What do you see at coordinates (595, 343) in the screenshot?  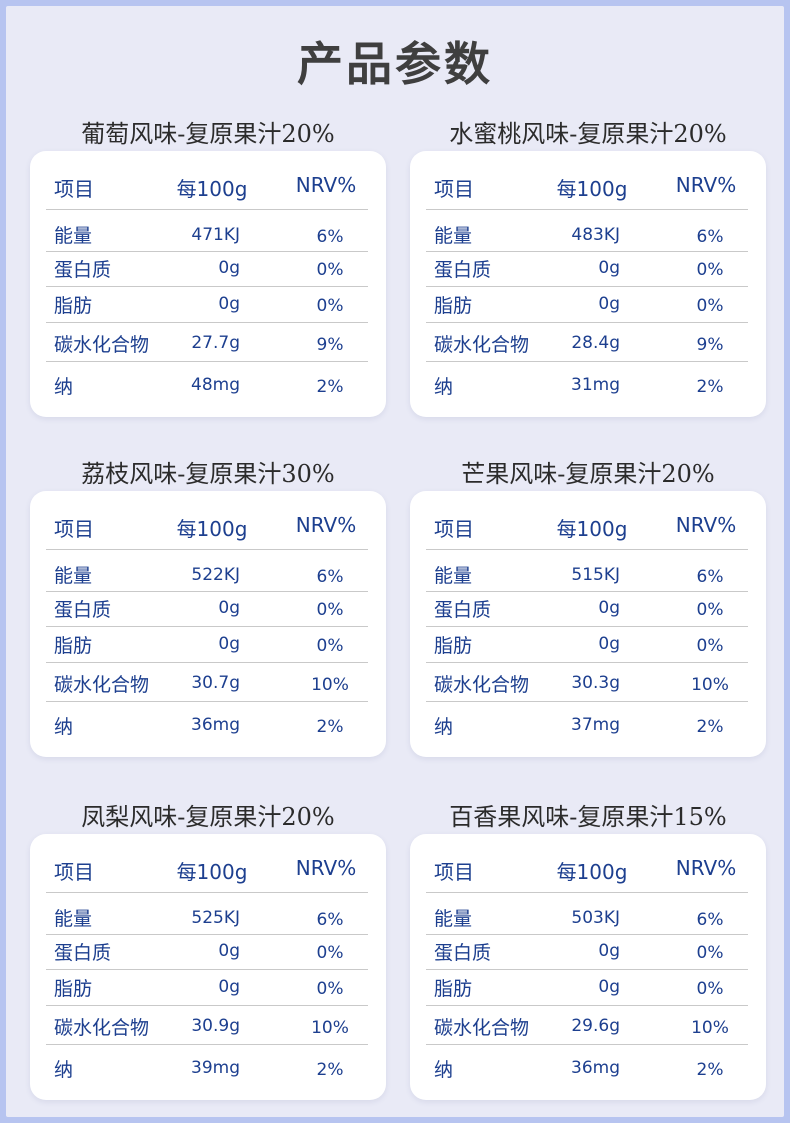 I see `nutrient-value: 28.4g` at bounding box center [595, 343].